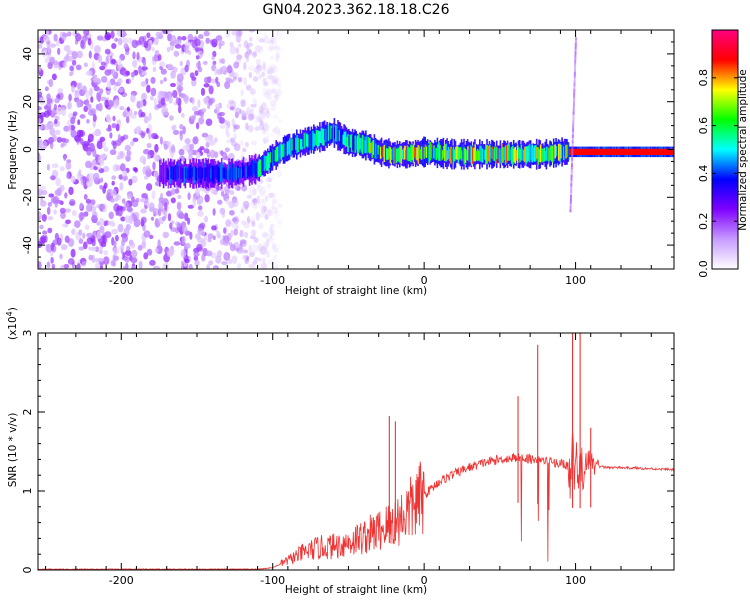 The height and width of the screenshot is (600, 750). I want to click on colorbar-ticks: 0.0 0.2 0.4 0.6 0.8, so click(717, 173).